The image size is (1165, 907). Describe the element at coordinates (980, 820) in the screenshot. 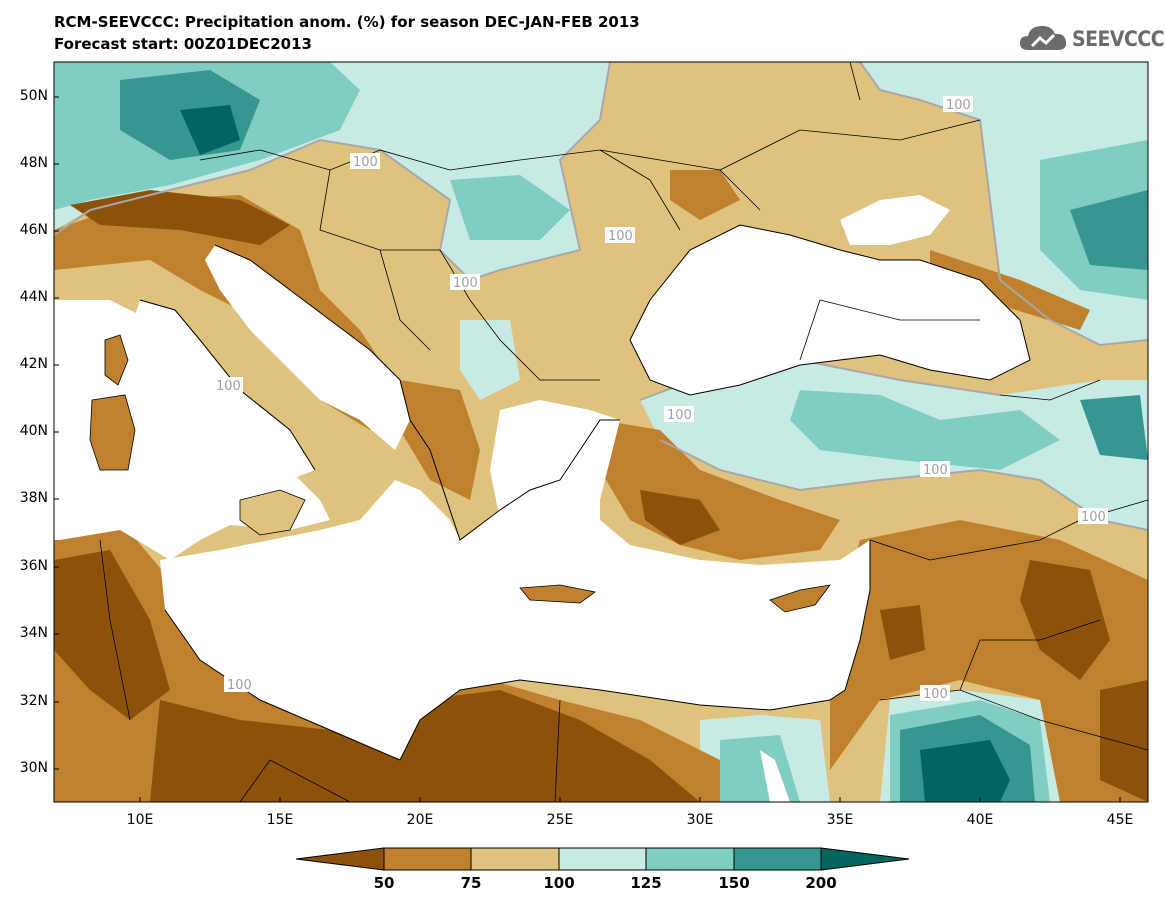

I see `lon-label: 40E` at that location.